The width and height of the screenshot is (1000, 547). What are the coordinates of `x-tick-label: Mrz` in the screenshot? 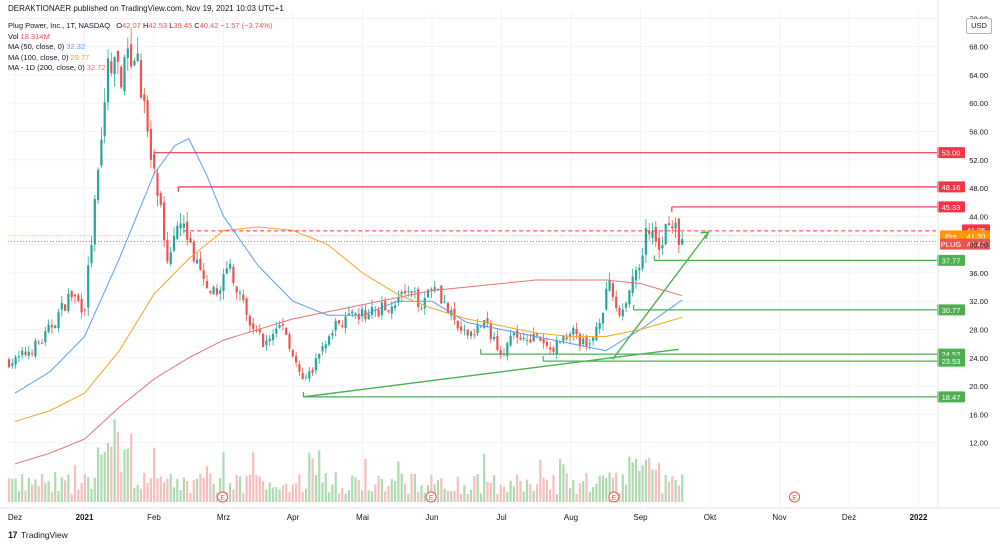 It's located at (223, 517).